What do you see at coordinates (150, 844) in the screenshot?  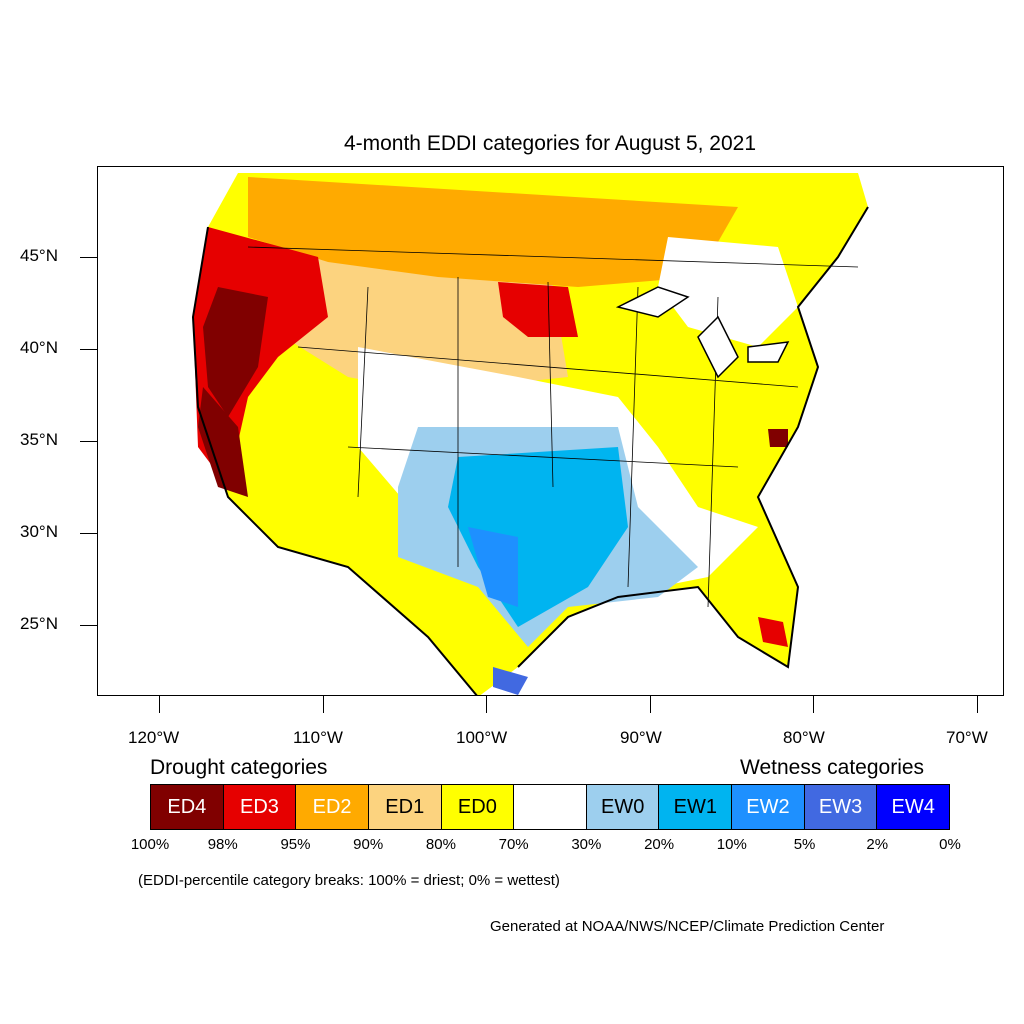 I see `percentile-break-label: 100%` at bounding box center [150, 844].